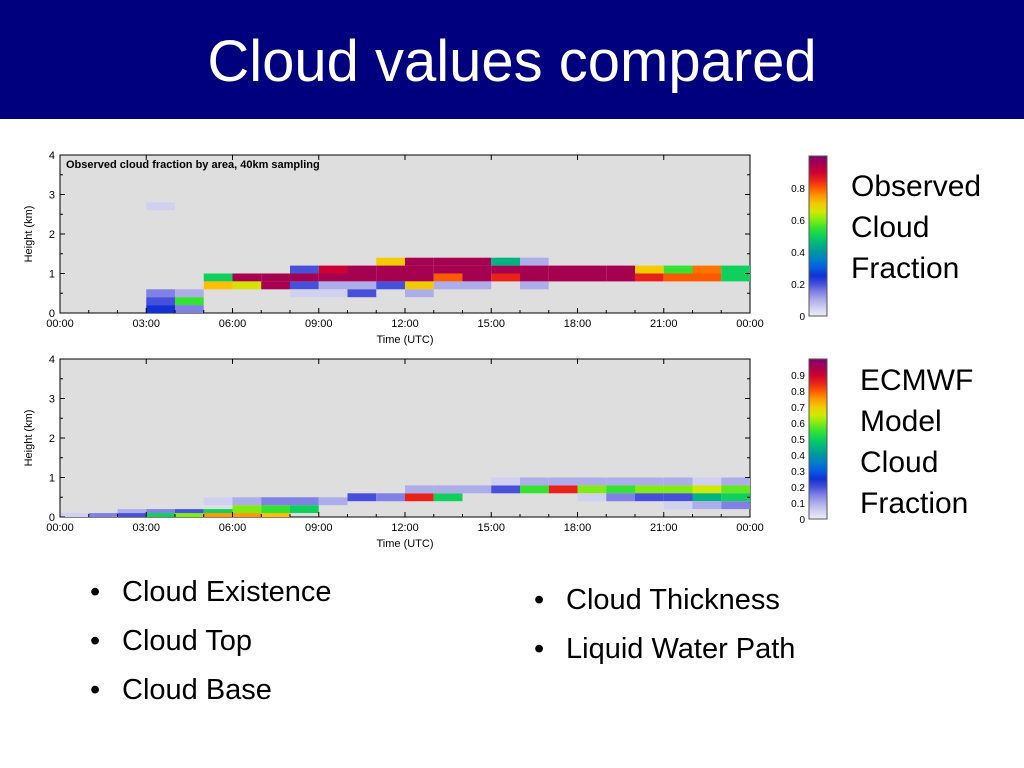  I want to click on colorbar-tick-label: 0, so click(802, 317).